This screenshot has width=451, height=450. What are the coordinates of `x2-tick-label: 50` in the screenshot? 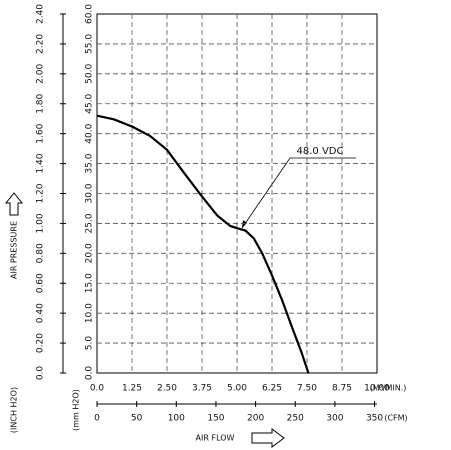 It's located at (137, 419).